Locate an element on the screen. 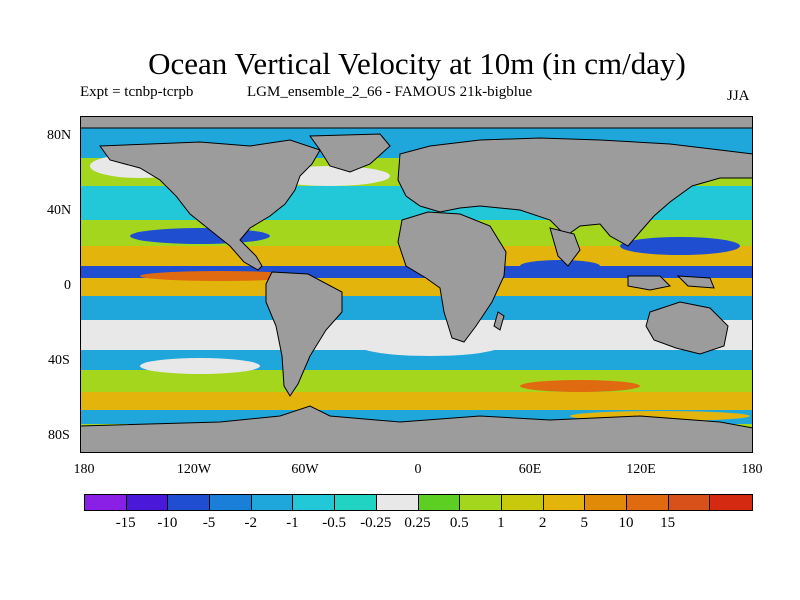  colorbar-label: -10 is located at coordinates (167, 523).